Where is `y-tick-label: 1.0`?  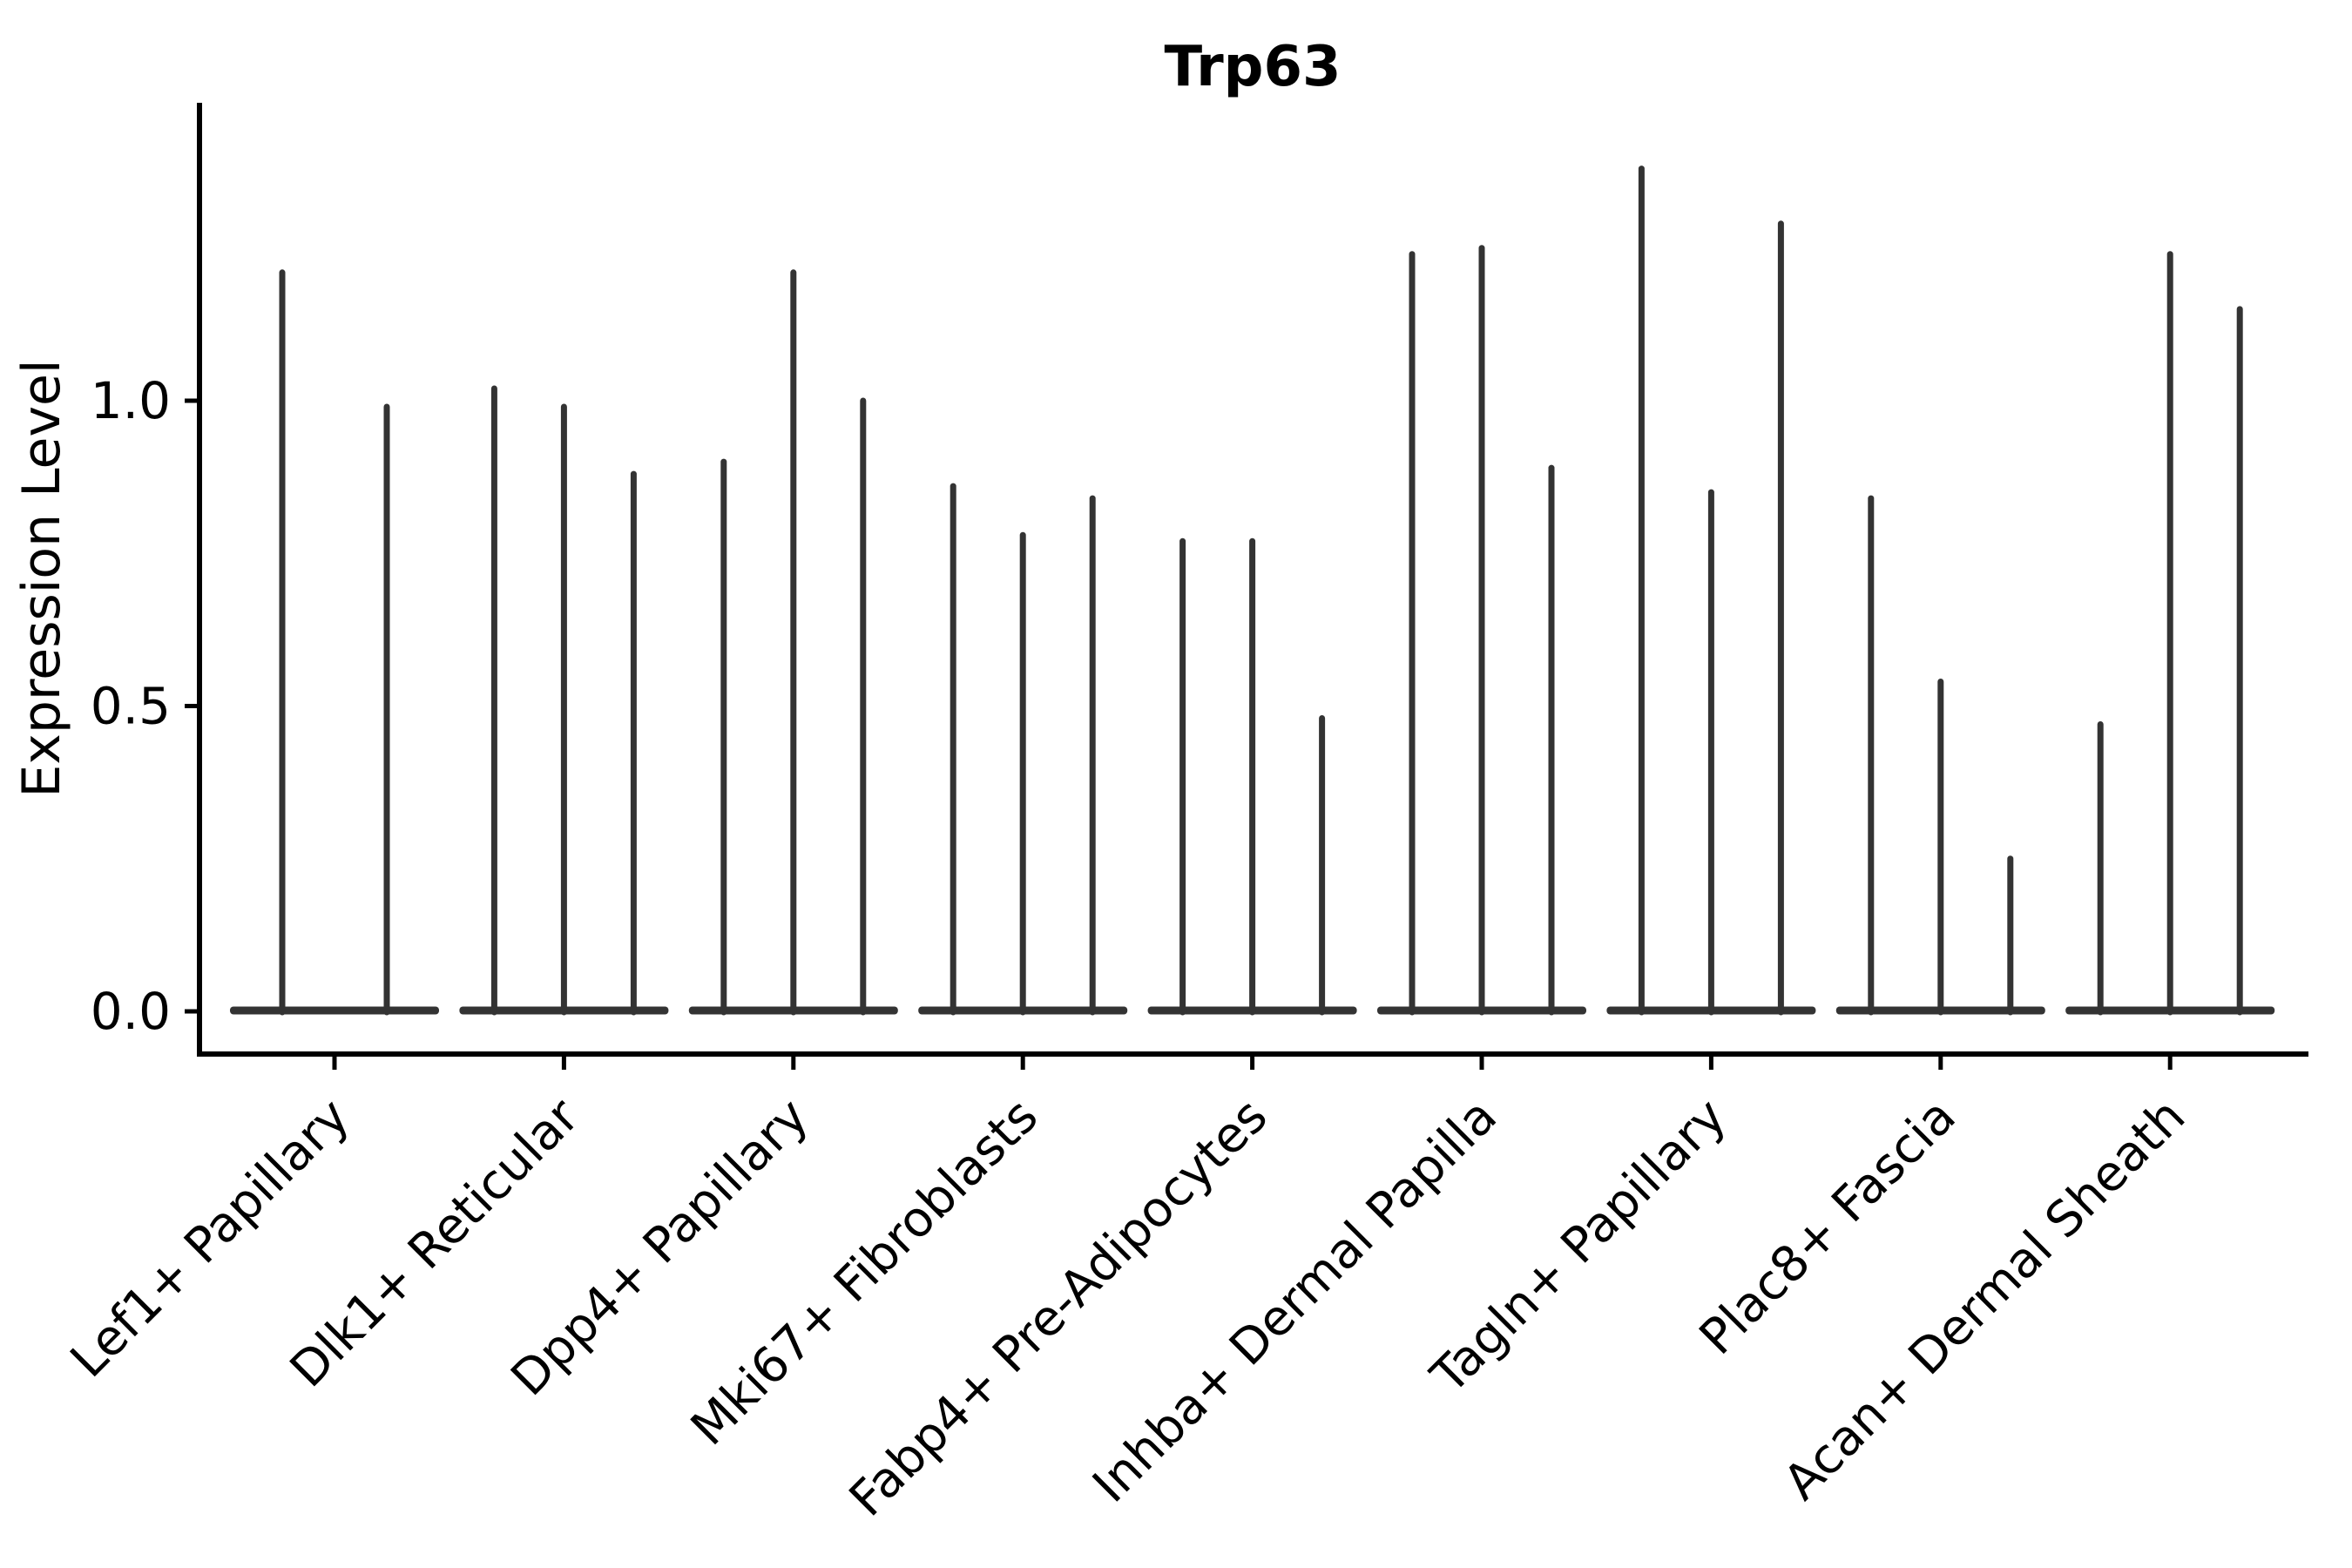 y-tick-label: 1.0 is located at coordinates (131, 400).